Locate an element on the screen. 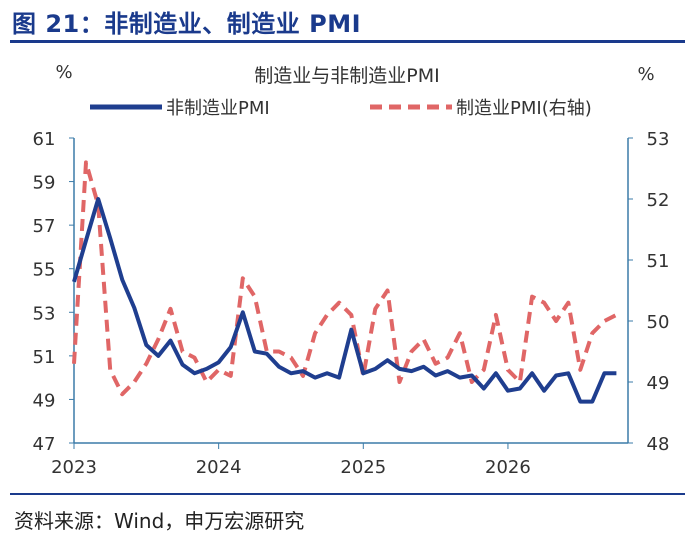 The image size is (695, 539). source-note: 资料来源：Wind，申万宏源研究 is located at coordinates (159, 521).